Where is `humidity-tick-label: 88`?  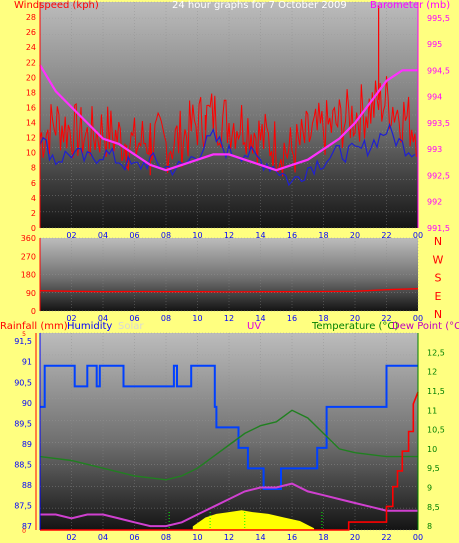
humidity-tick-label: 88 is located at coordinates (27, 485).